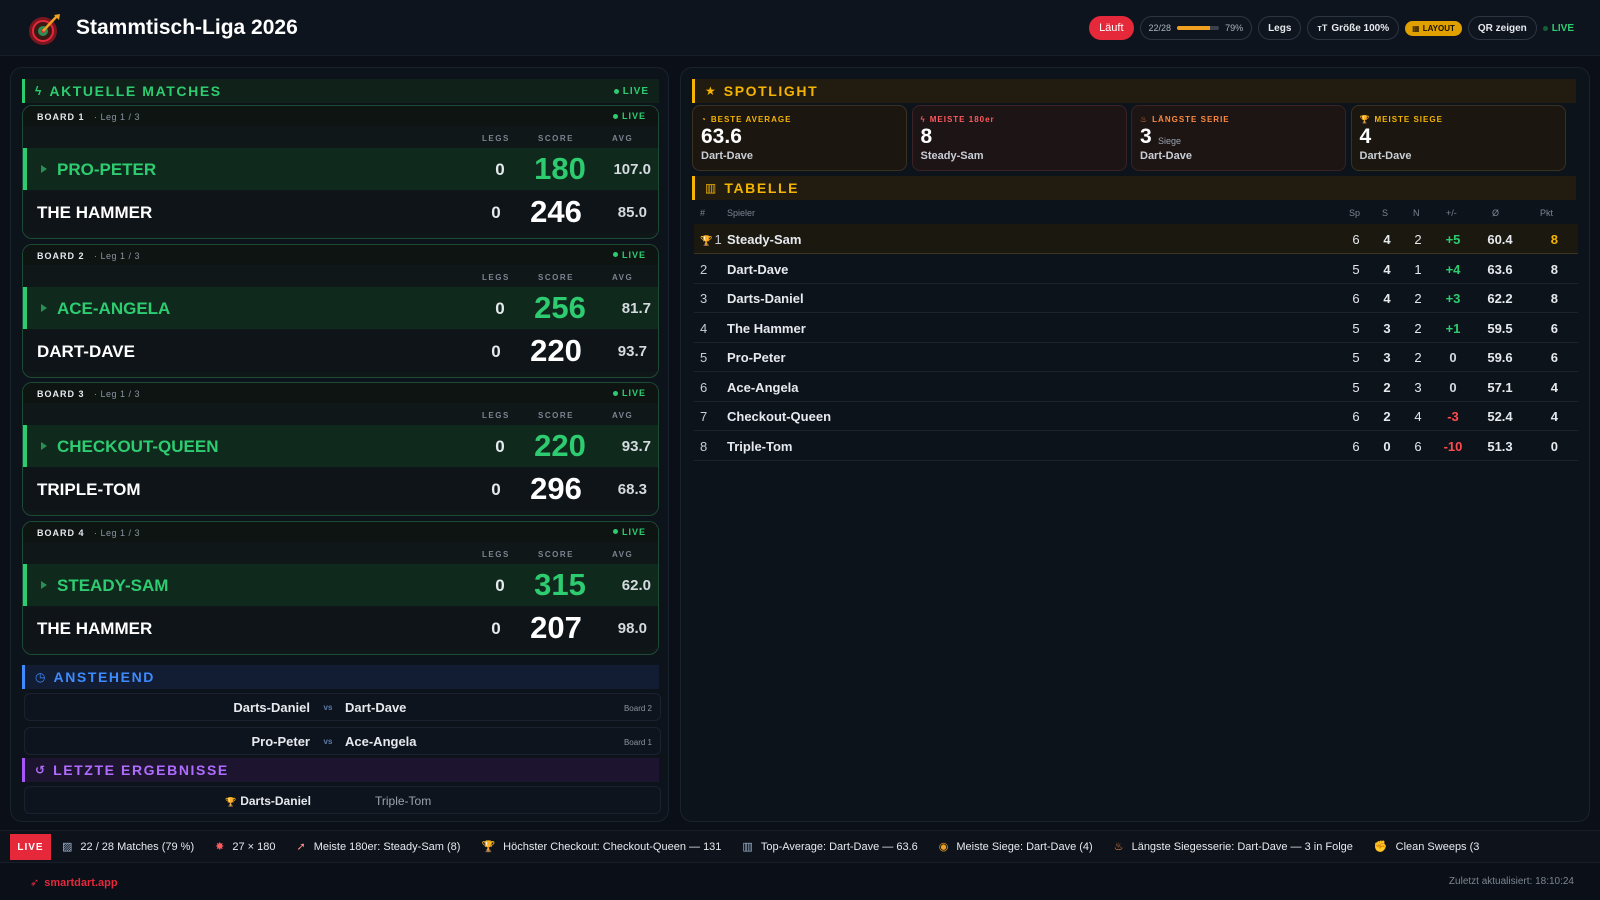 This screenshot has height=900, width=1600. What do you see at coordinates (923, 119) in the screenshot?
I see `bolt-icon: ϟ` at bounding box center [923, 119].